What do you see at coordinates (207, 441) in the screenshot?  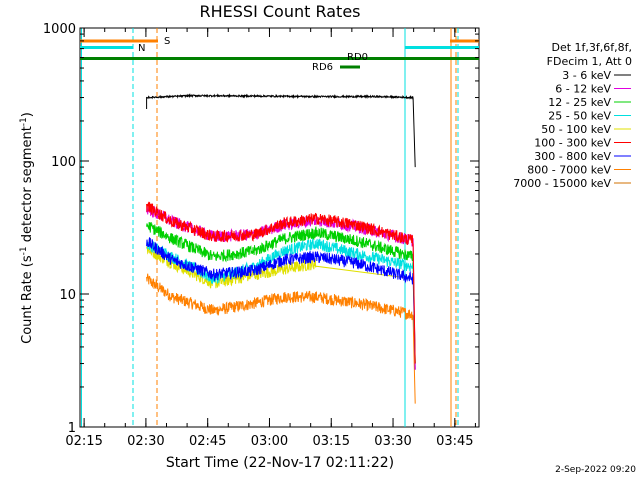 I see `x-tick-label: 02:45` at bounding box center [207, 441].